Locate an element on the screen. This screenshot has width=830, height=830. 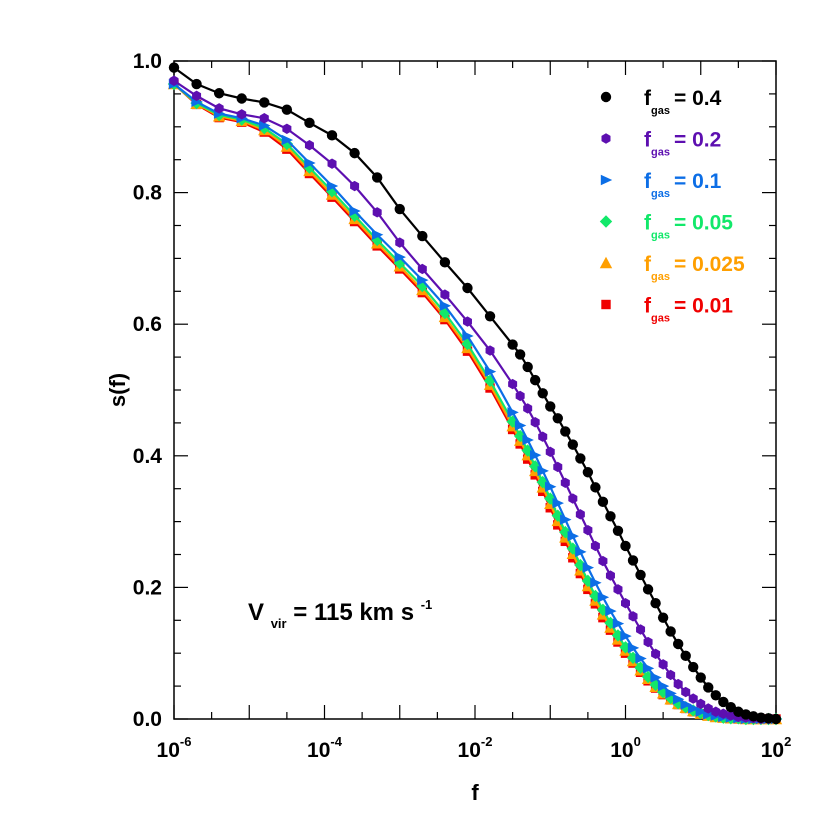
legend-item: fgas= 0.1 is located at coordinates (661, 185).